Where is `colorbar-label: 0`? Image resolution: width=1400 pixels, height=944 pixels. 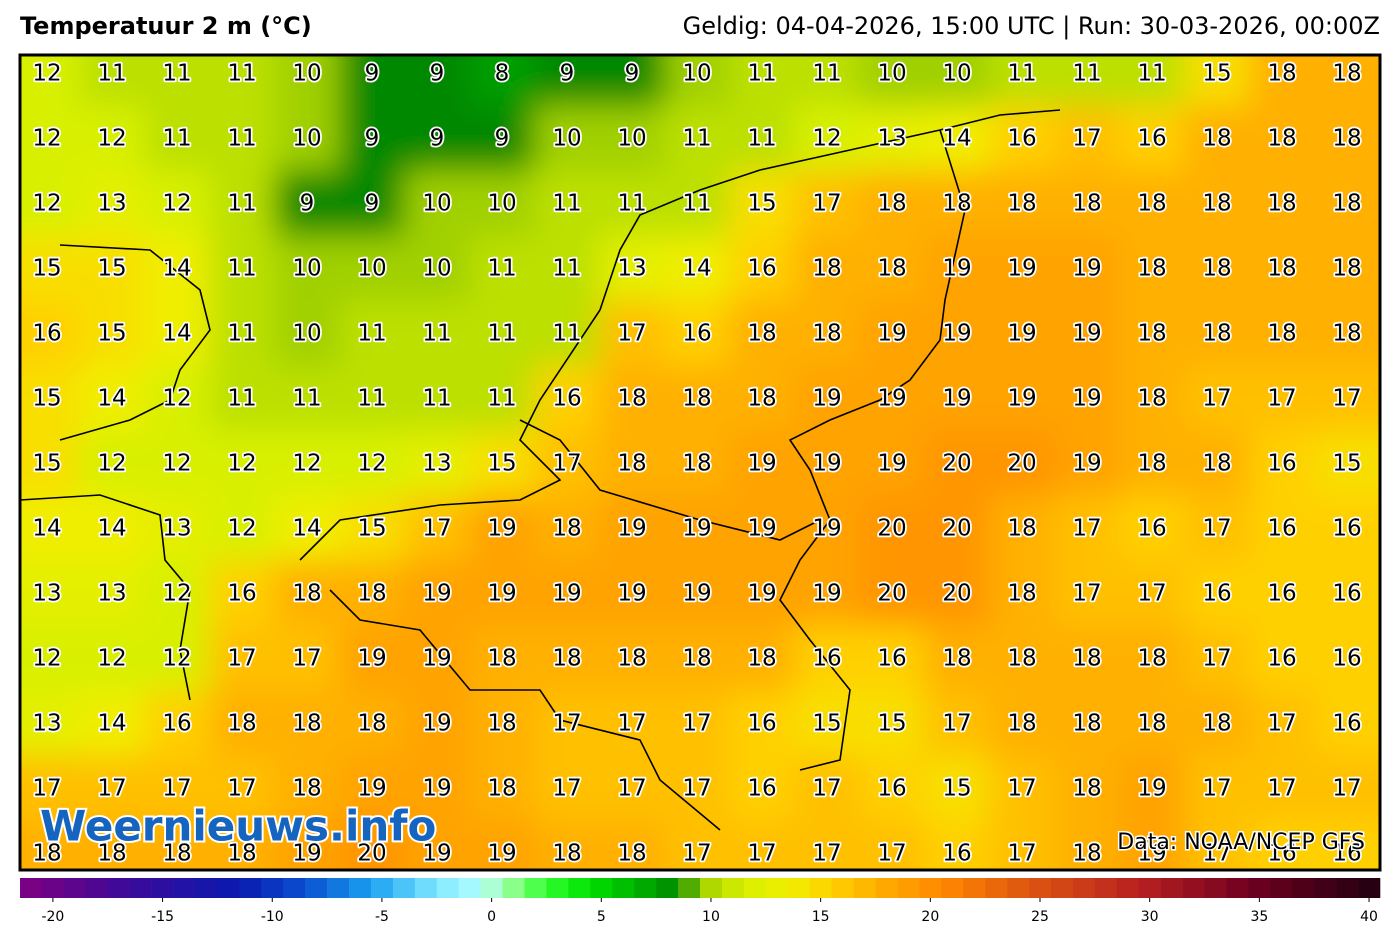 colorbar-label: 0 is located at coordinates (491, 917).